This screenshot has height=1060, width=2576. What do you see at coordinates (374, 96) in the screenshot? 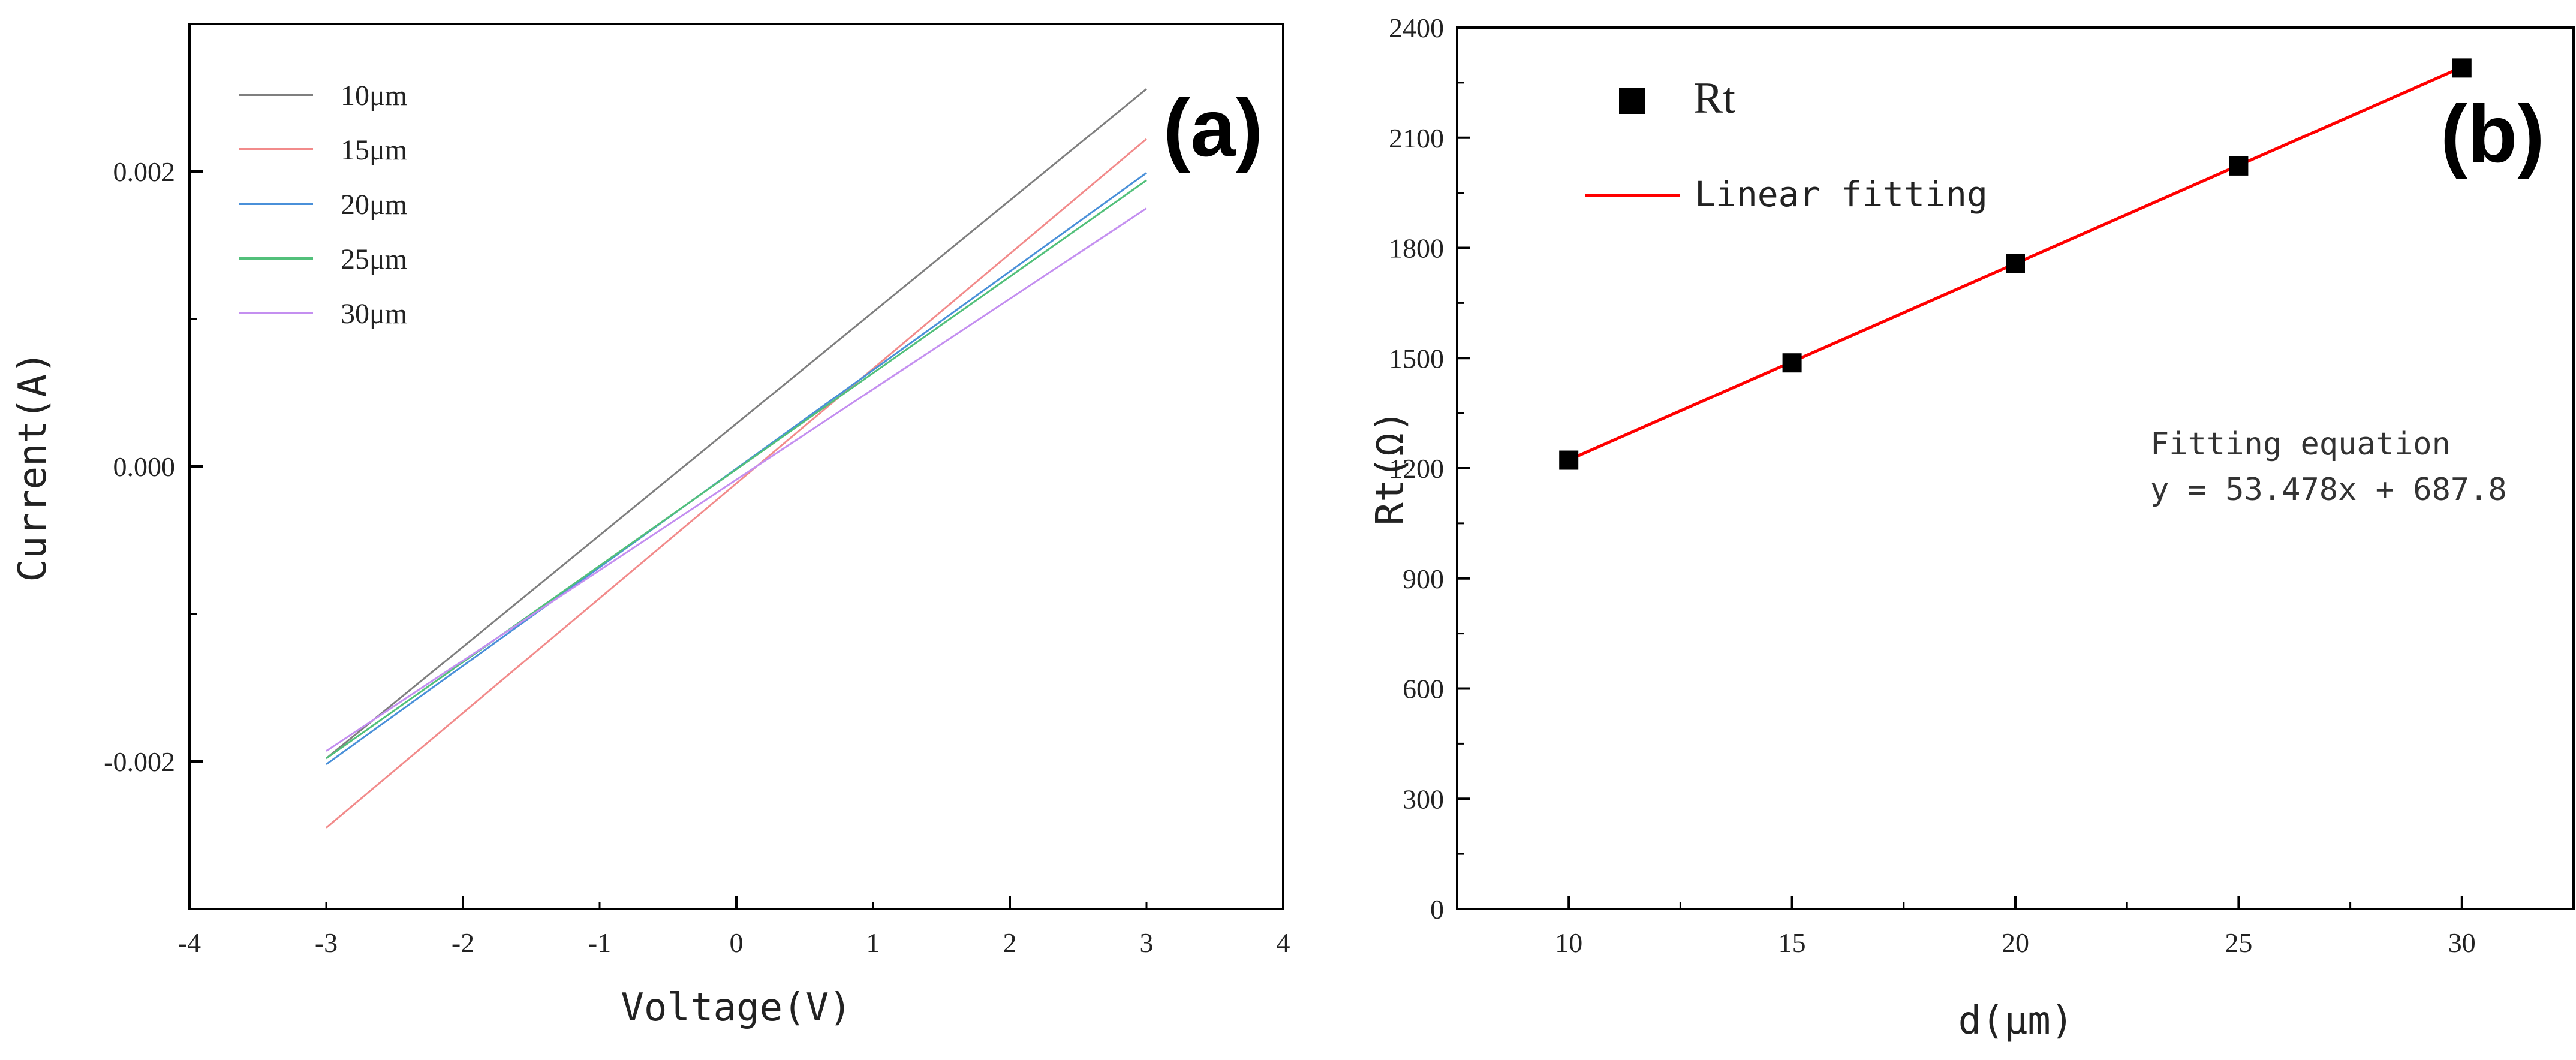
I see `legend-label: 10μm` at bounding box center [374, 96].